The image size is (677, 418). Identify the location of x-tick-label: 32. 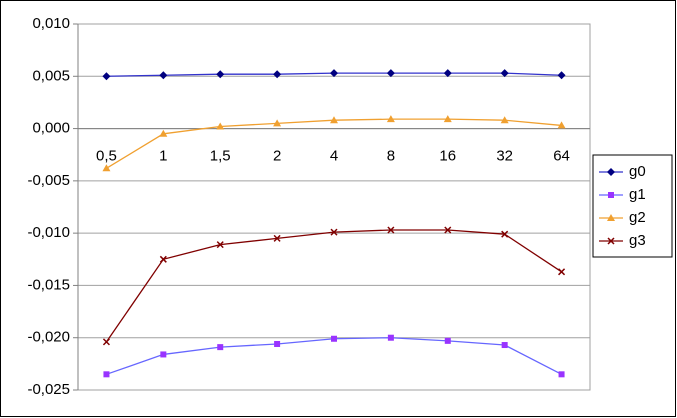
(504, 156).